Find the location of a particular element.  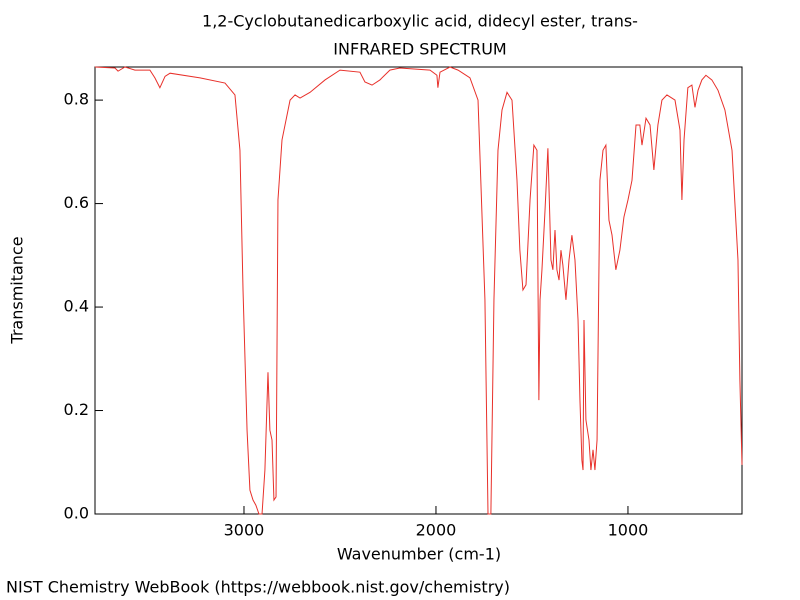

chart-subtitle: INFRARED SPECTRUM is located at coordinates (419, 49).